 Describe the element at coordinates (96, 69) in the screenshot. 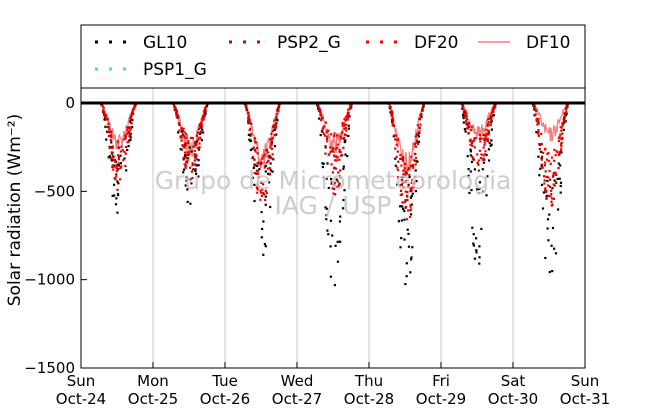

I see `legend-psp1g-swatch` at that location.